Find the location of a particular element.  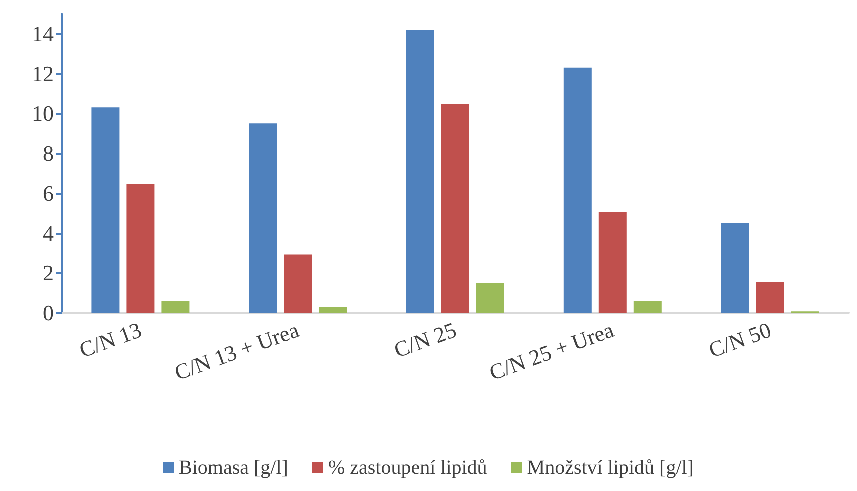

x-tick-label: C/N 13 is located at coordinates (110, 340).